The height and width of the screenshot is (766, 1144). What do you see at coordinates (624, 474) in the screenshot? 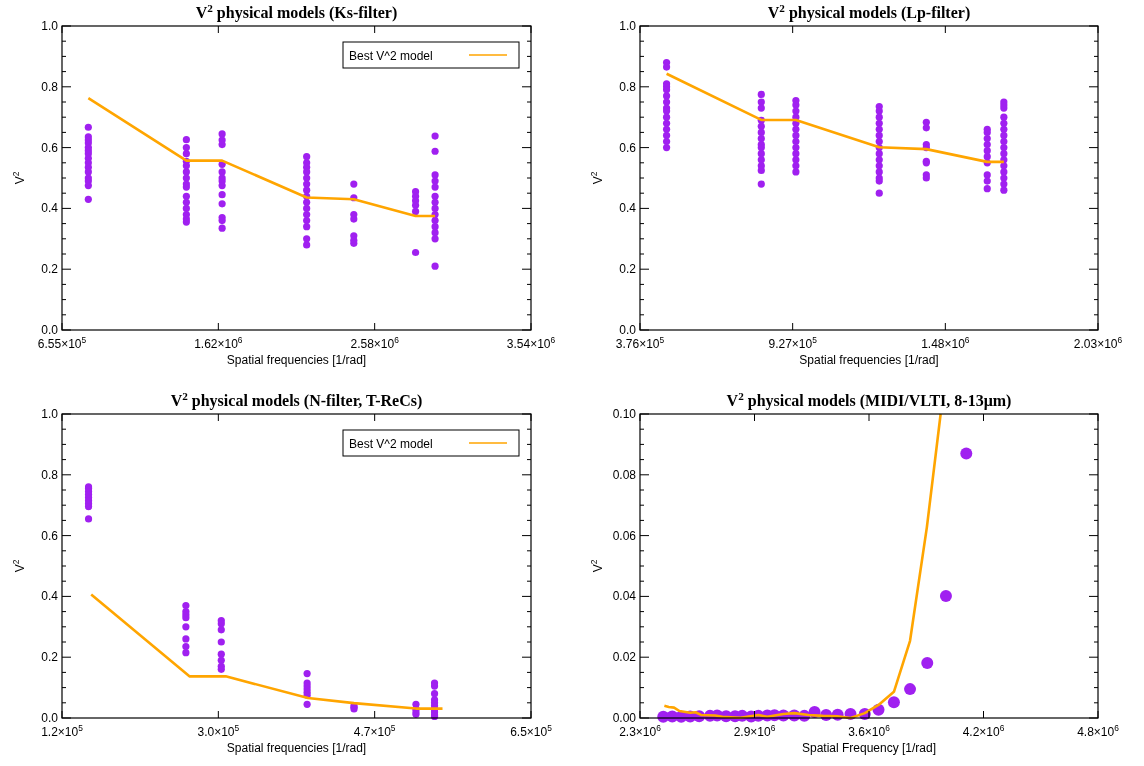
I see `y-tick-label: 0.08` at bounding box center [624, 474].